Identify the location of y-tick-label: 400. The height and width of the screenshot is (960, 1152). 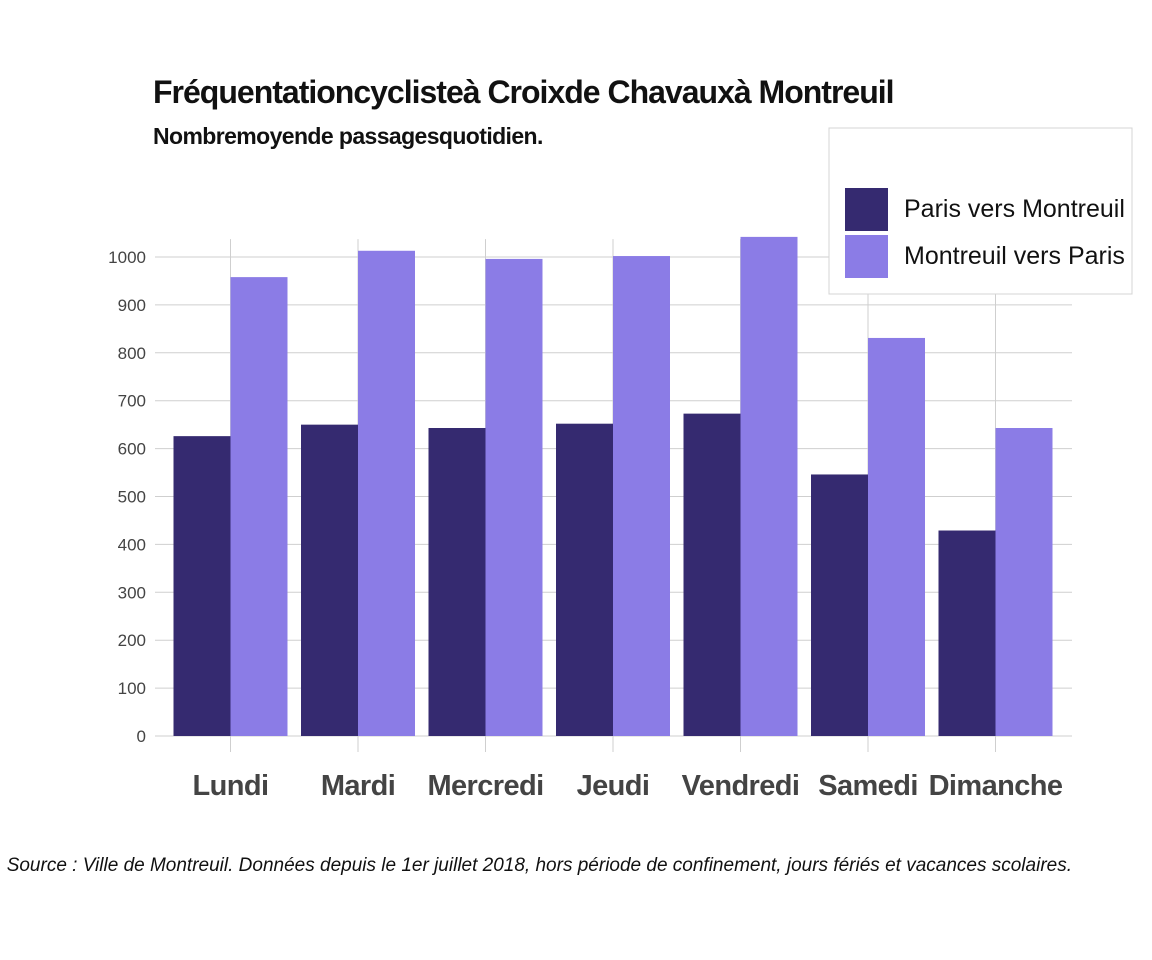
(132, 544).